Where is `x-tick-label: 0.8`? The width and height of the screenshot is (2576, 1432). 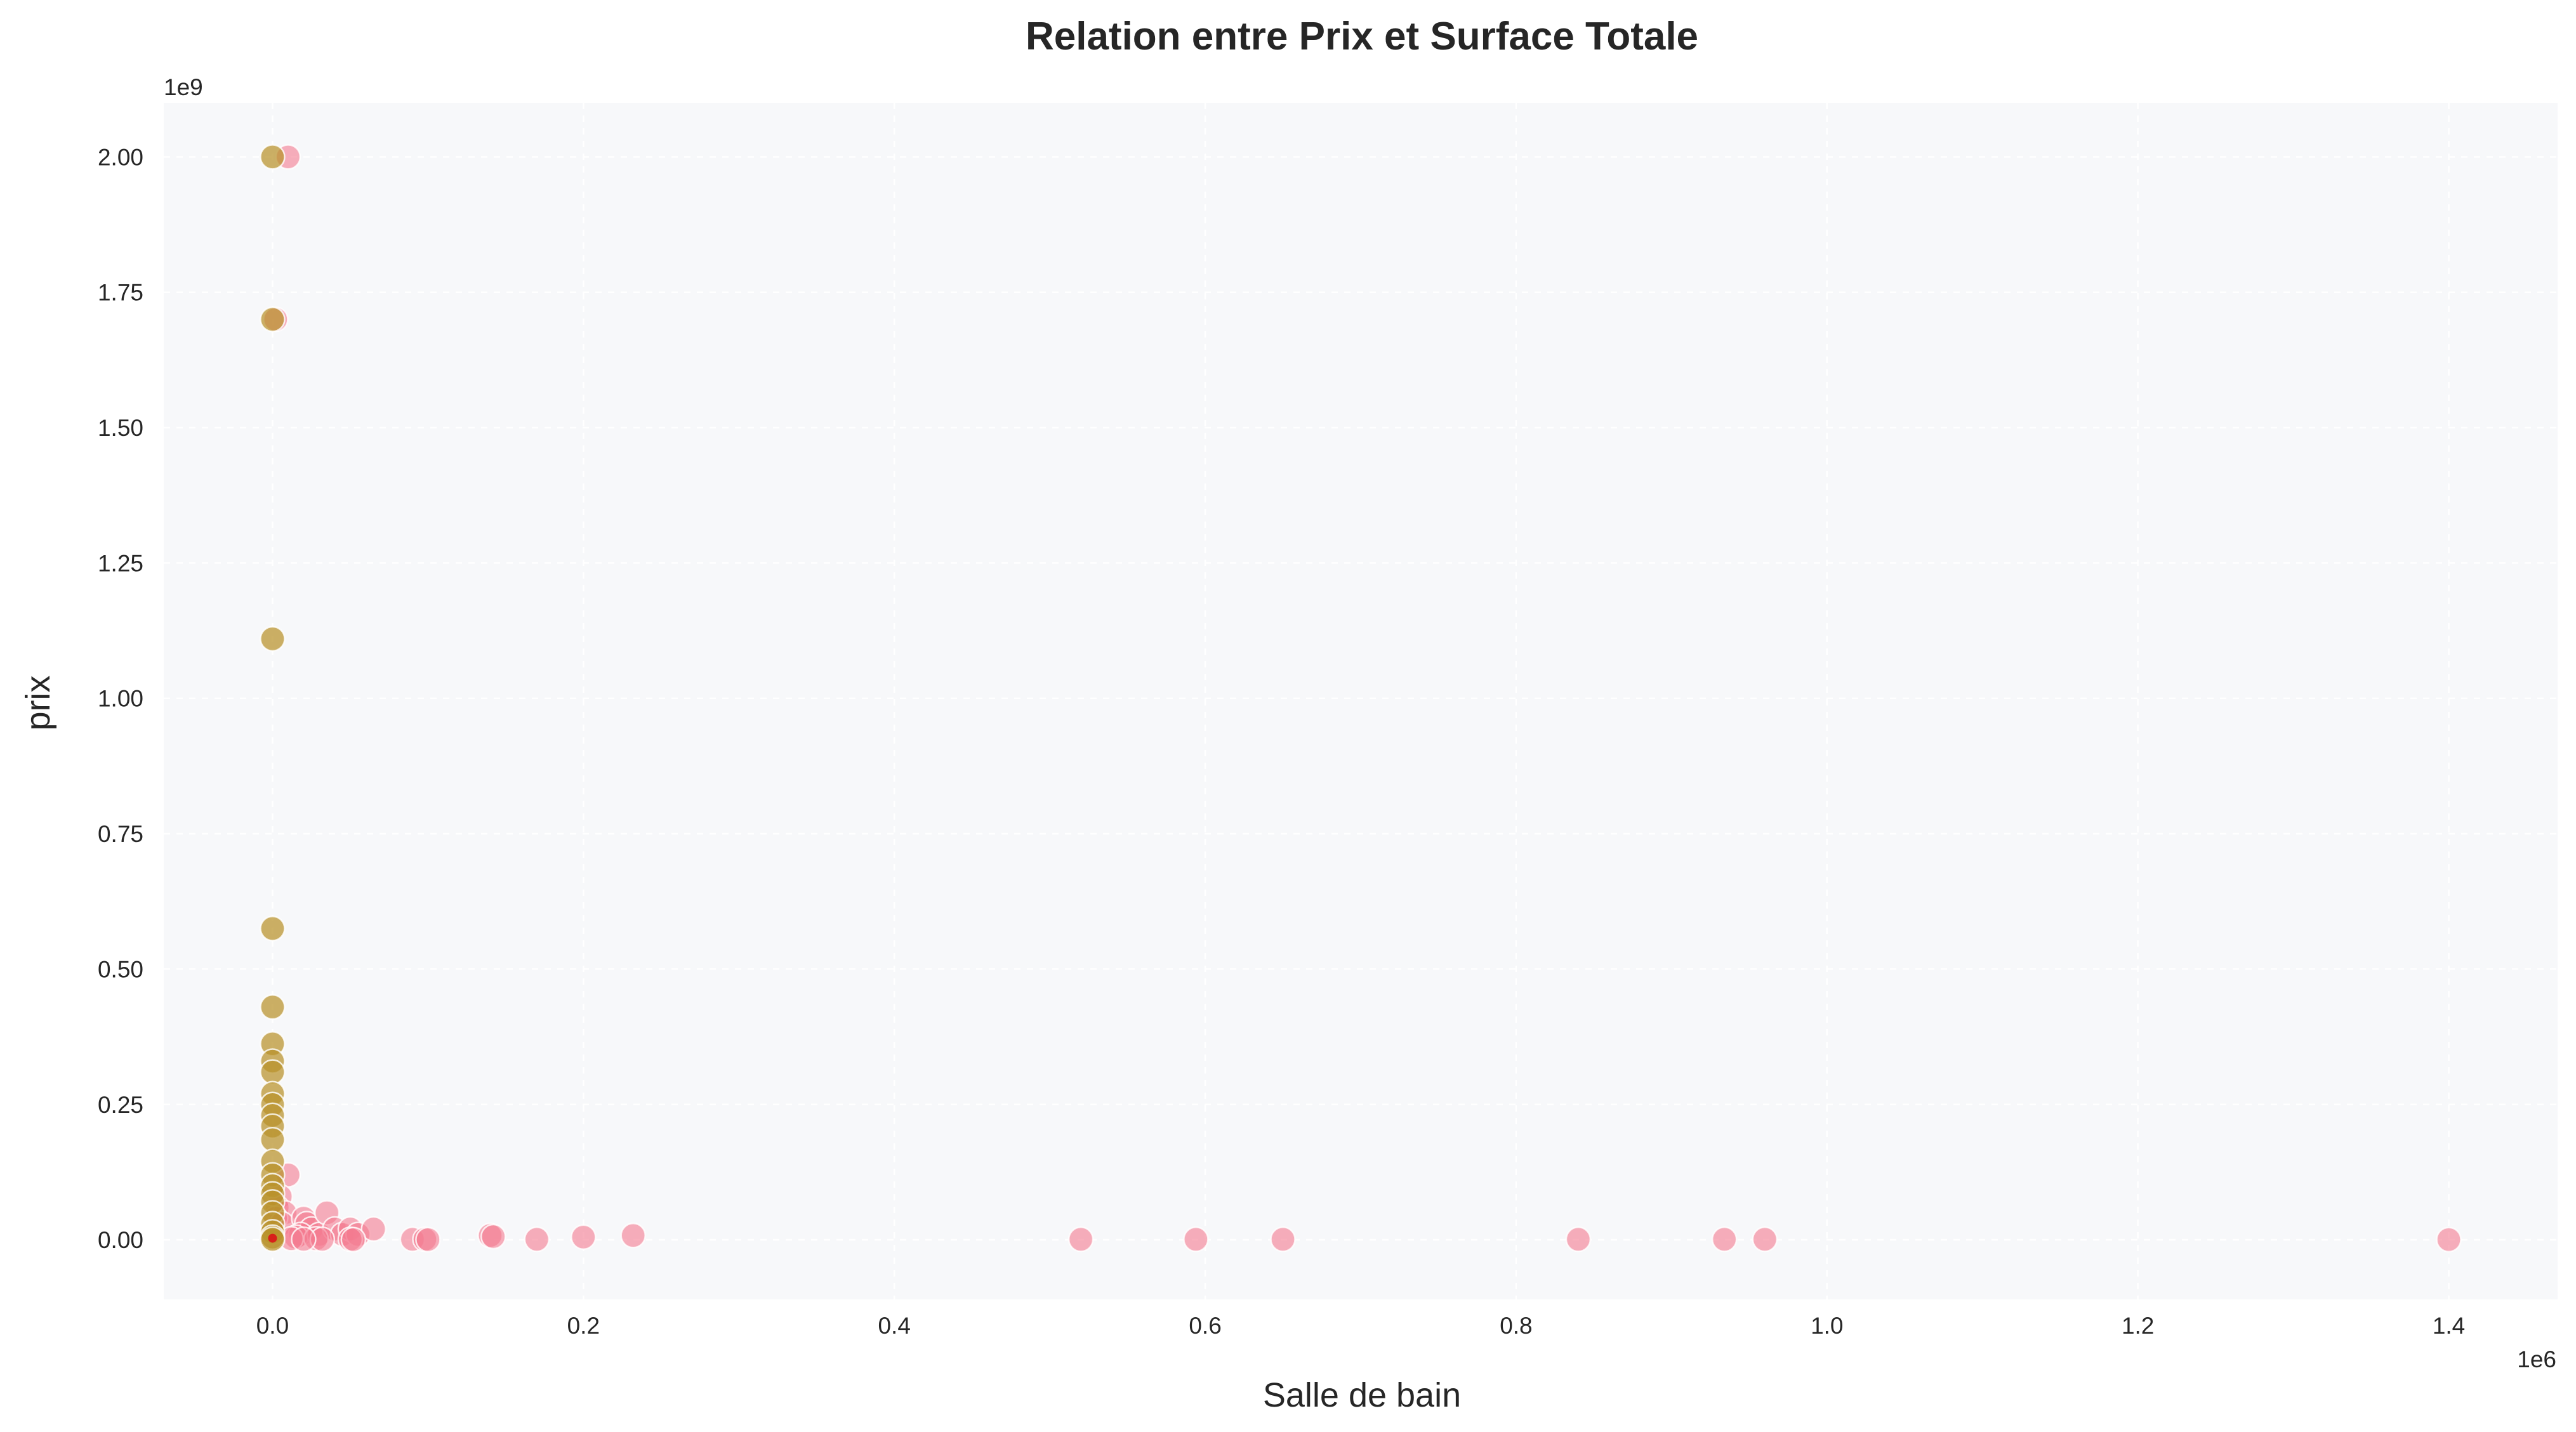
x-tick-label: 0.8 is located at coordinates (1516, 1326).